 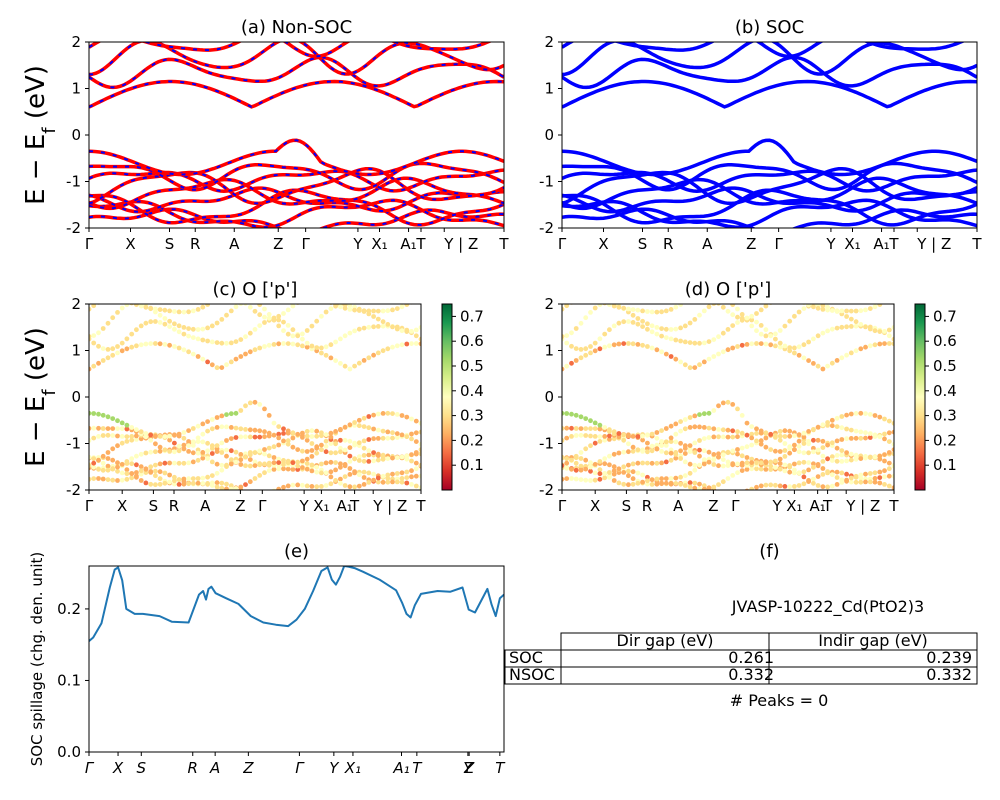 What do you see at coordinates (945, 316) in the screenshot?
I see `colorbar-tick-label: 0.7` at bounding box center [945, 316].